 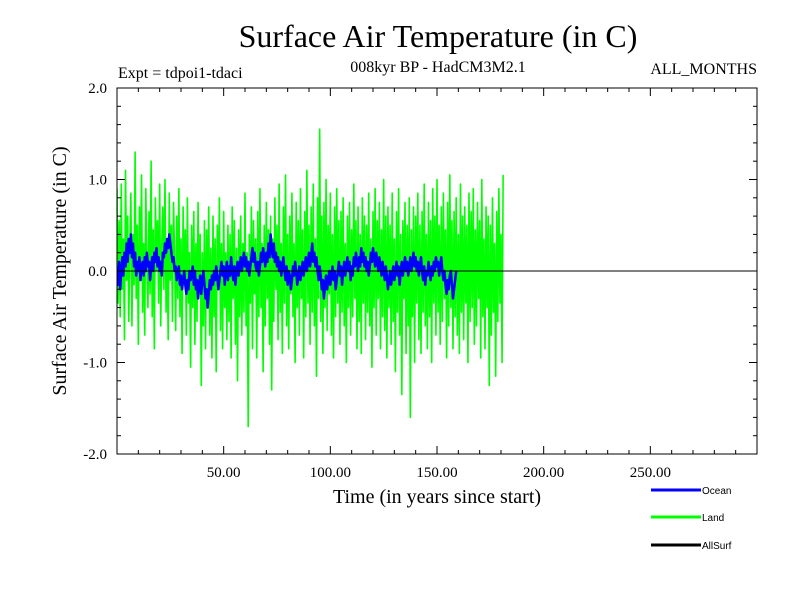 What do you see at coordinates (224, 473) in the screenshot?
I see `x-tick-label: 50.00` at bounding box center [224, 473].